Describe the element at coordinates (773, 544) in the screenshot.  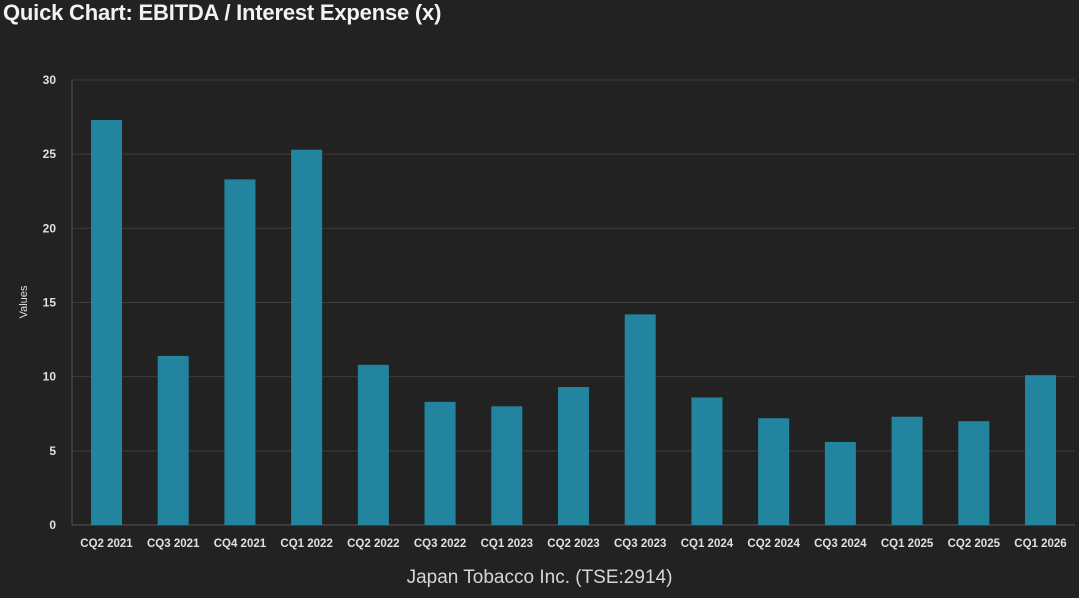
I see `x-tick-label: CQ2 2024` at that location.